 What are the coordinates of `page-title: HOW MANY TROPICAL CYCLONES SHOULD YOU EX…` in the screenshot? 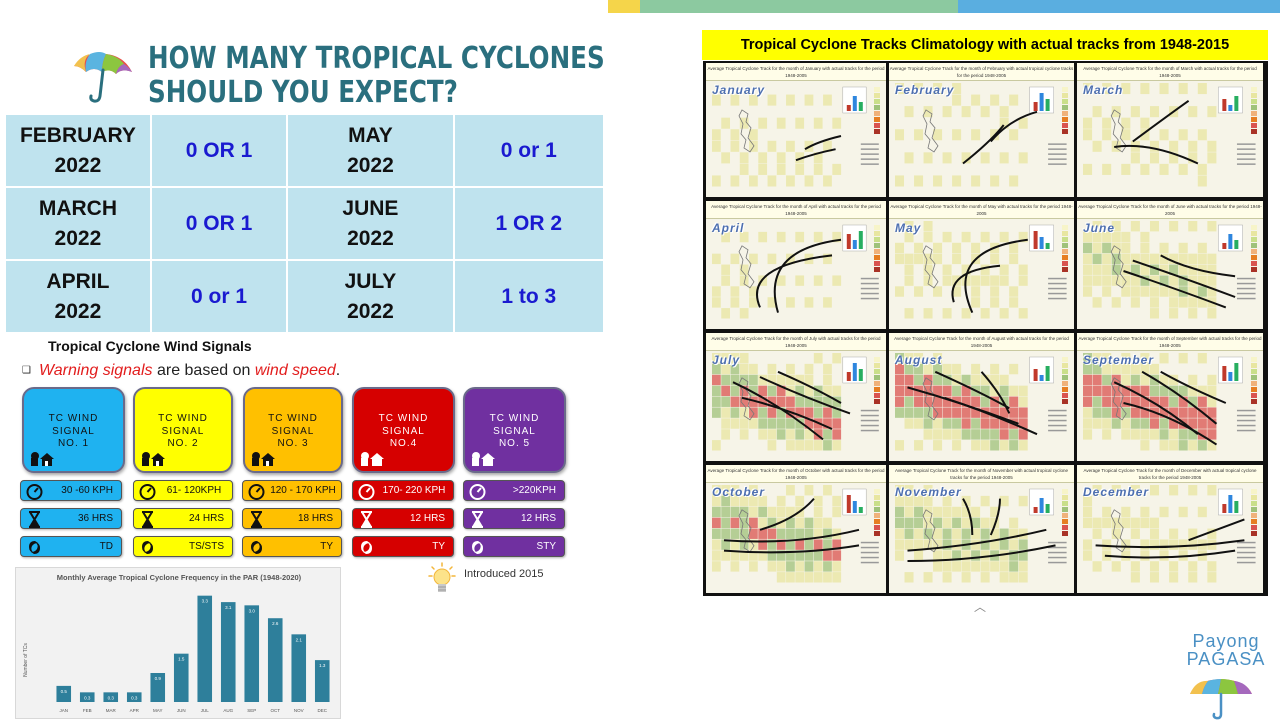 It's located at (376, 76).